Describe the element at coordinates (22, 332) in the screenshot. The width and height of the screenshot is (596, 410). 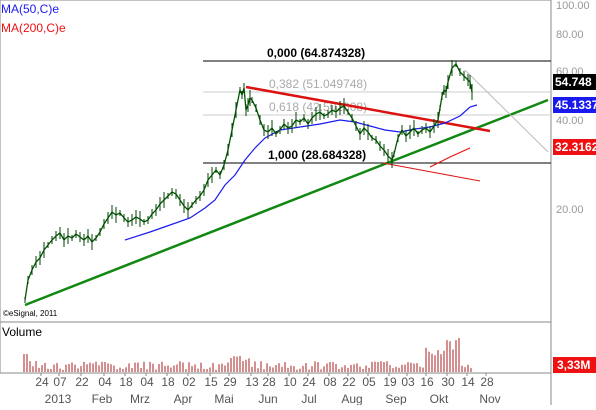
I see `volume-title: Volume` at that location.